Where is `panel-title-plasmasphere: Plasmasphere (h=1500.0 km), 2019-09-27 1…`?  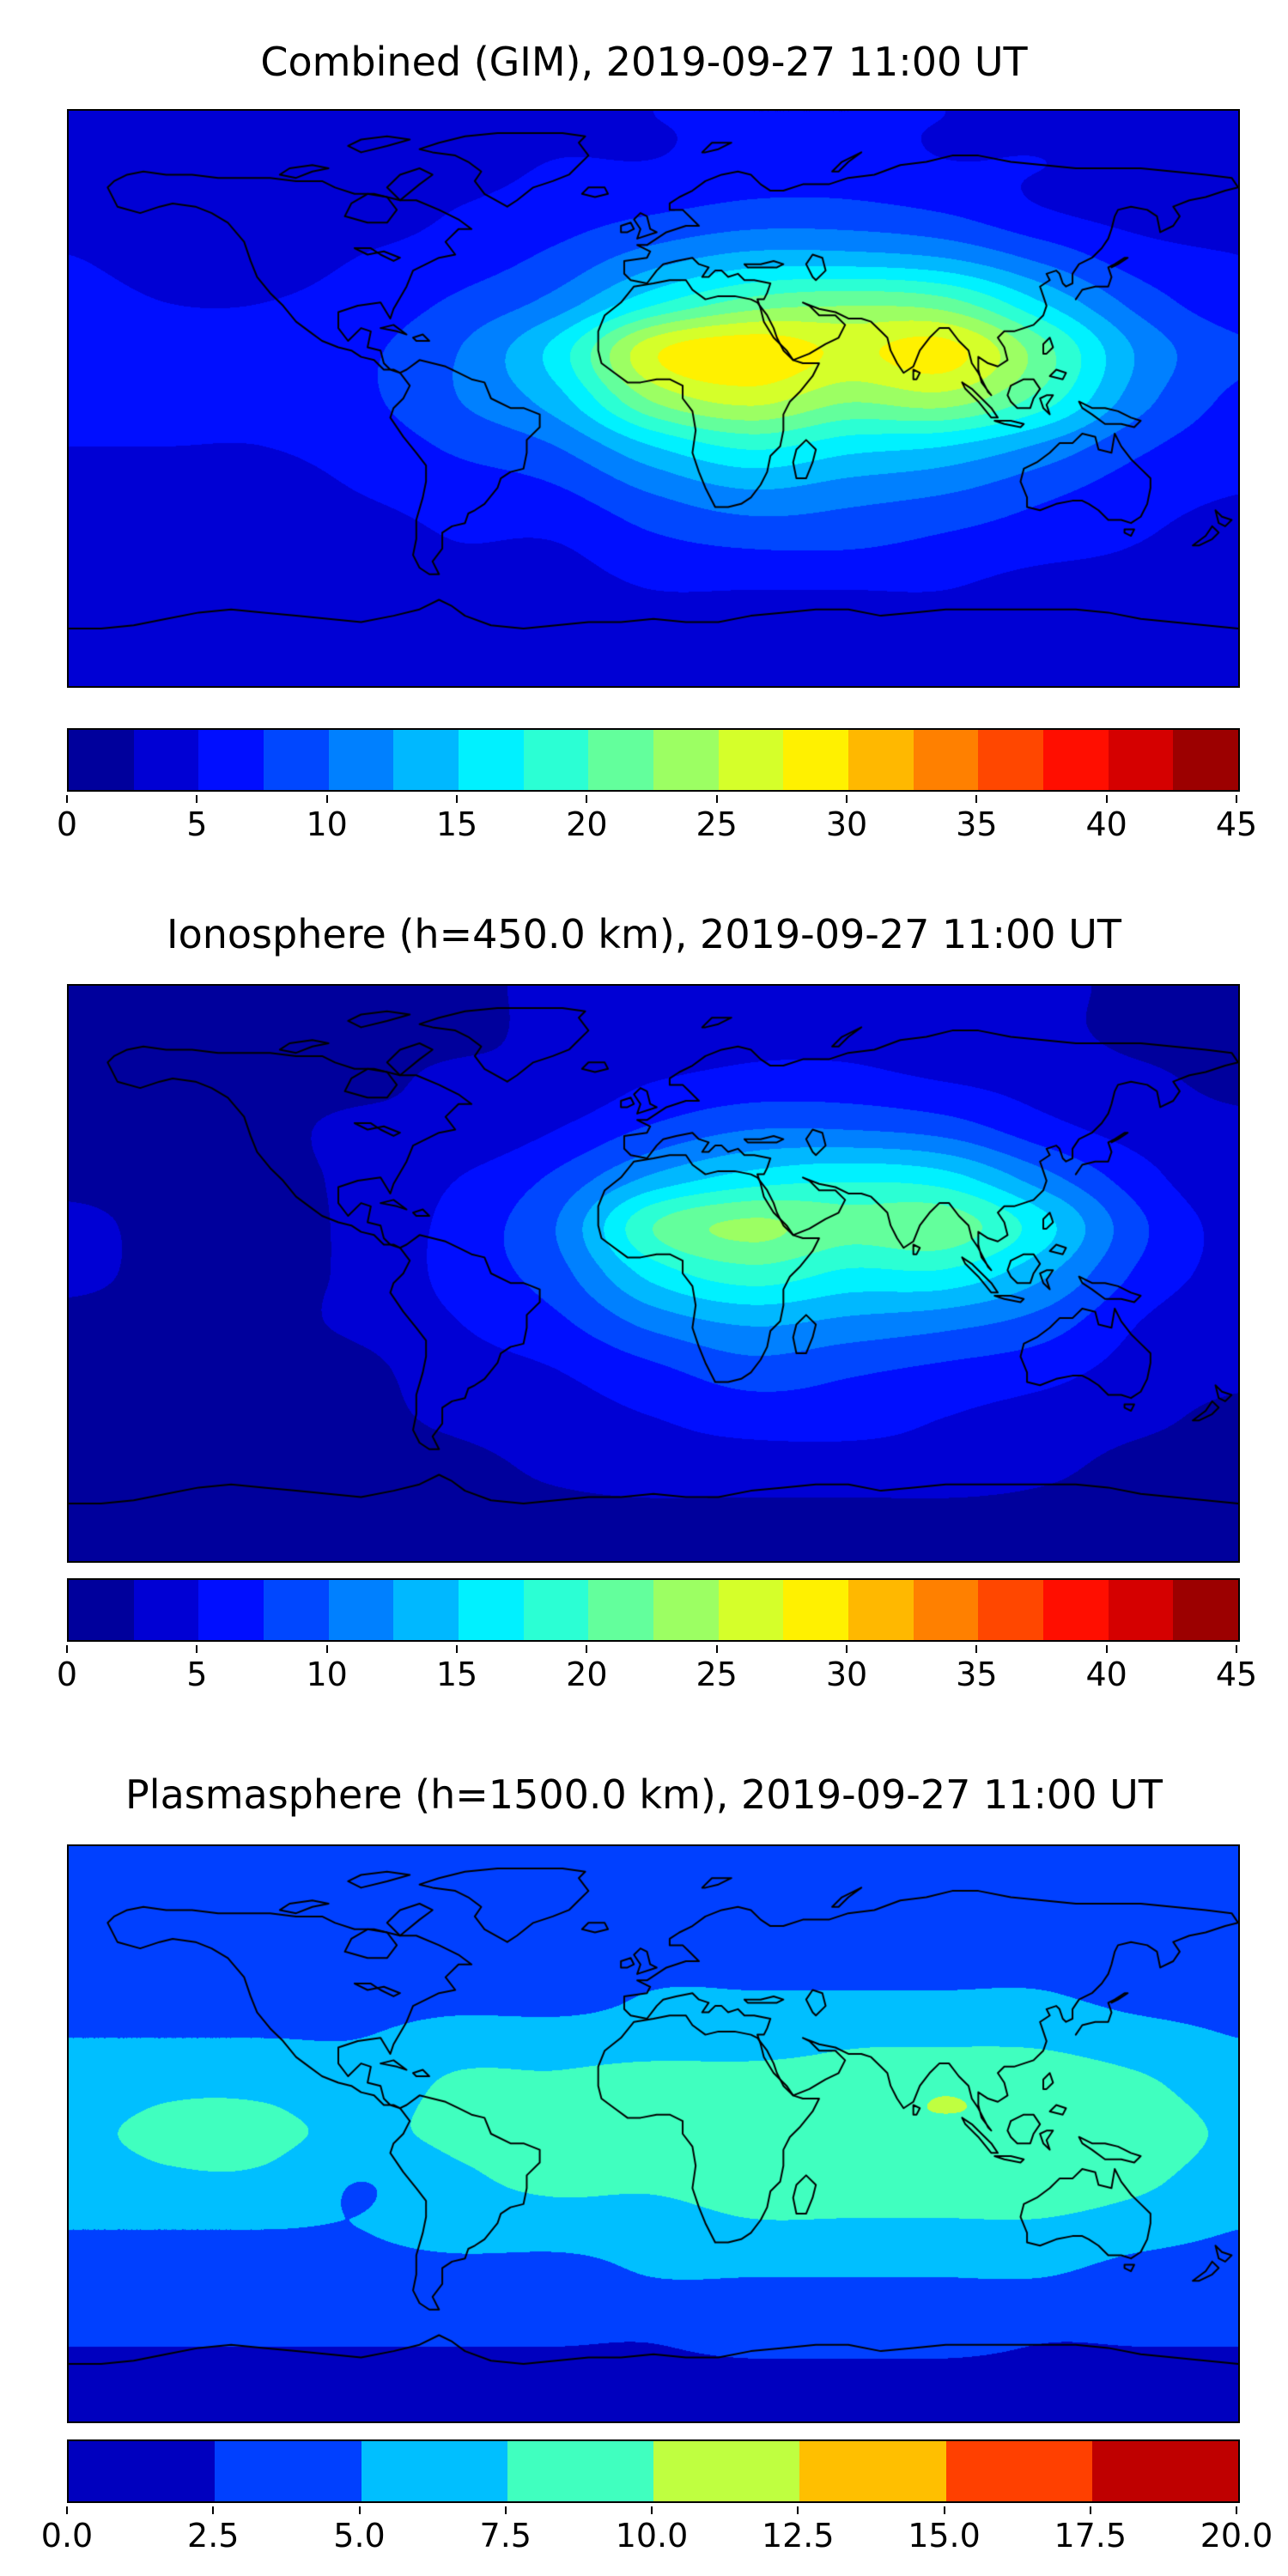
panel-title-plasmasphere: Plasmasphere (h=1500.0 km), 2019-09-27 1… is located at coordinates (644, 1794).